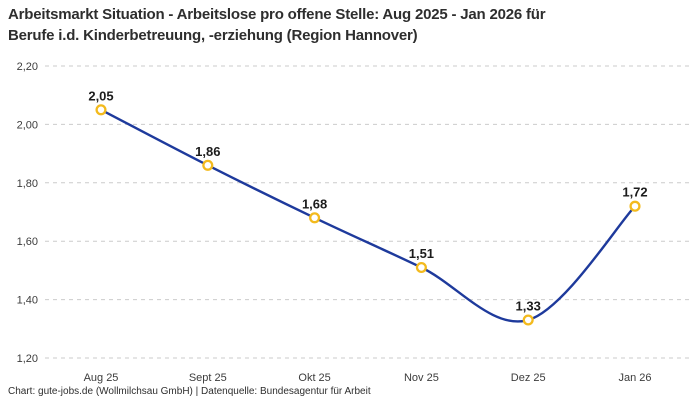 This screenshot has width=700, height=400. I want to click on y-tick-label: 2,20, so click(27, 67).